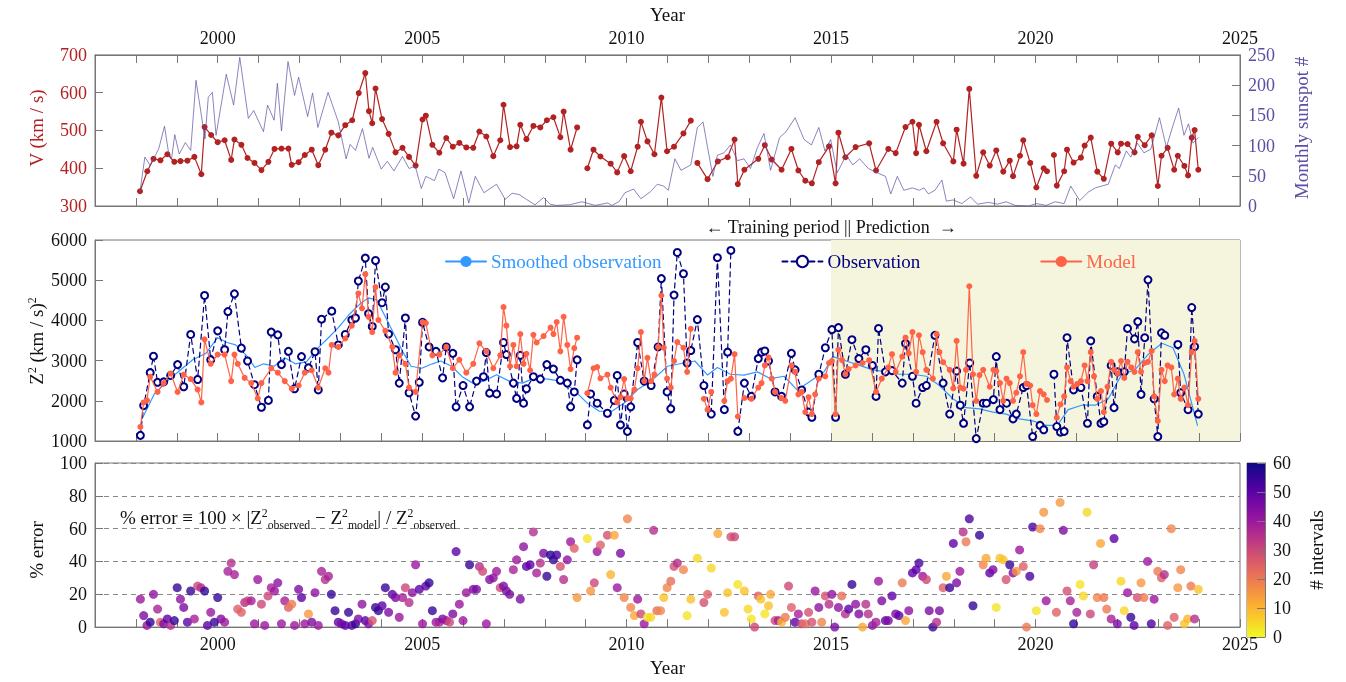 Image resolution: width=1346 pixels, height=682 pixels. Describe the element at coordinates (37, 127) in the screenshot. I see `y-axis-title: V (km / s)` at that location.